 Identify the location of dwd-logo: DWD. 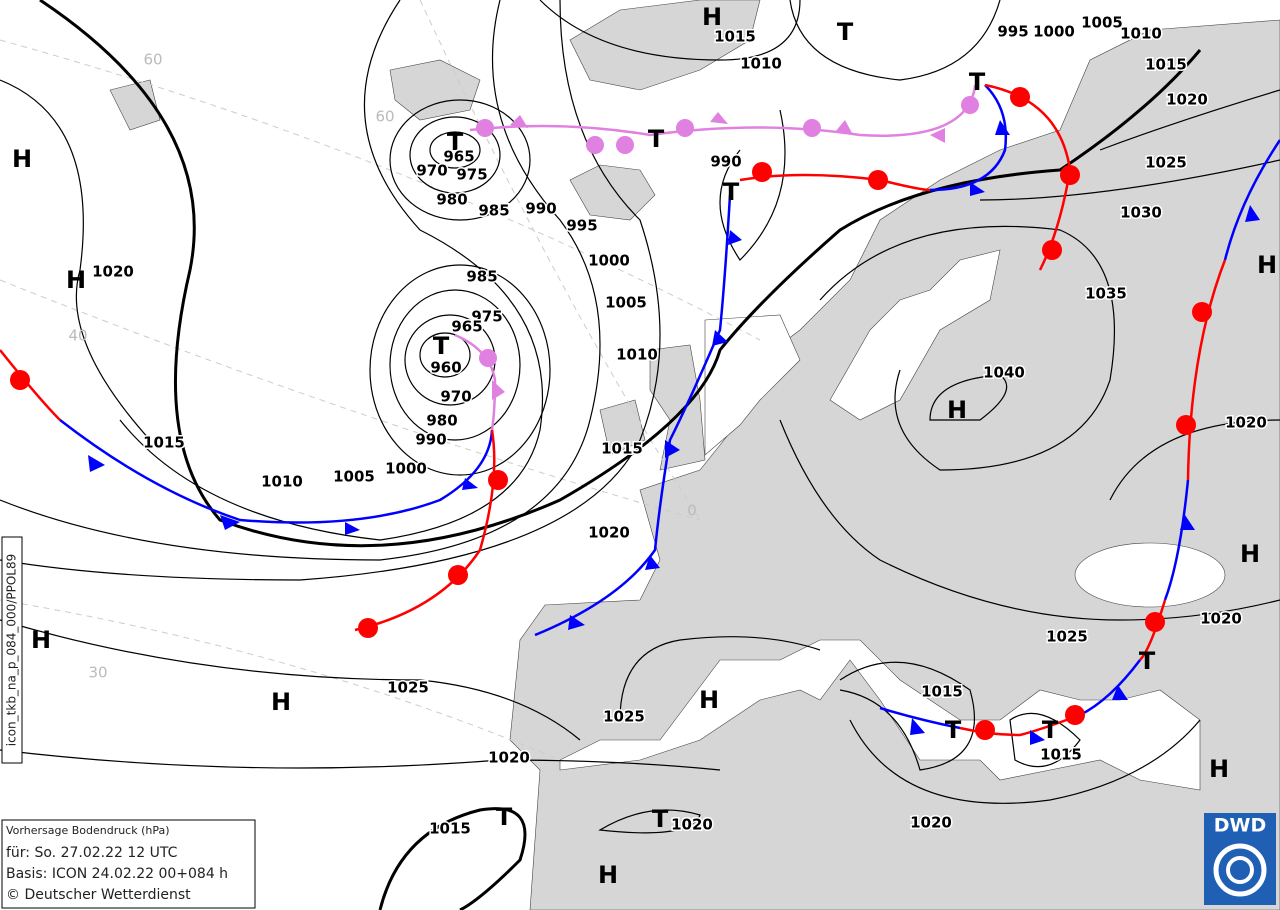
(1240, 859).